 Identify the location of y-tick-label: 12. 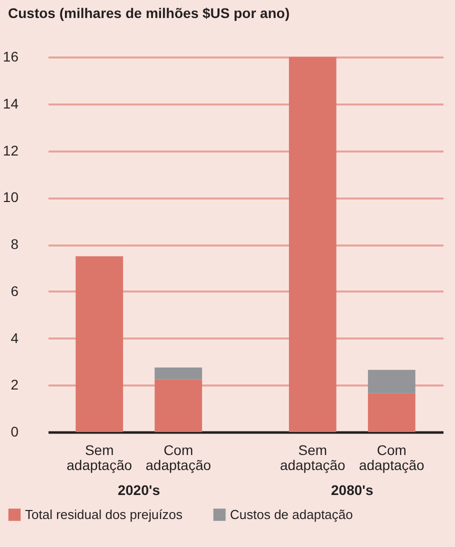
(10, 150).